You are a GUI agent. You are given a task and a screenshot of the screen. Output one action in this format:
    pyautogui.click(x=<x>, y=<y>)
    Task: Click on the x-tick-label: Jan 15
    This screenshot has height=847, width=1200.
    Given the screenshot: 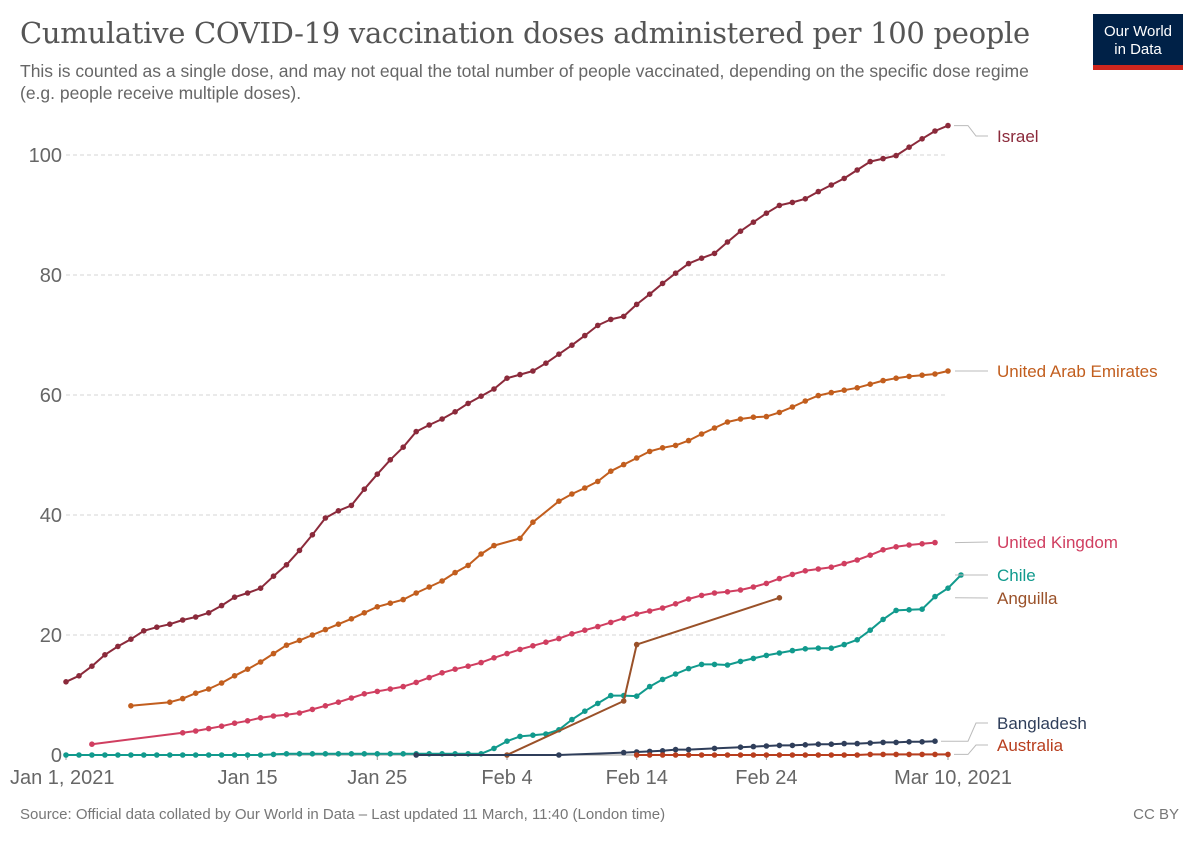 What is the action you would take?
    pyautogui.click(x=248, y=778)
    